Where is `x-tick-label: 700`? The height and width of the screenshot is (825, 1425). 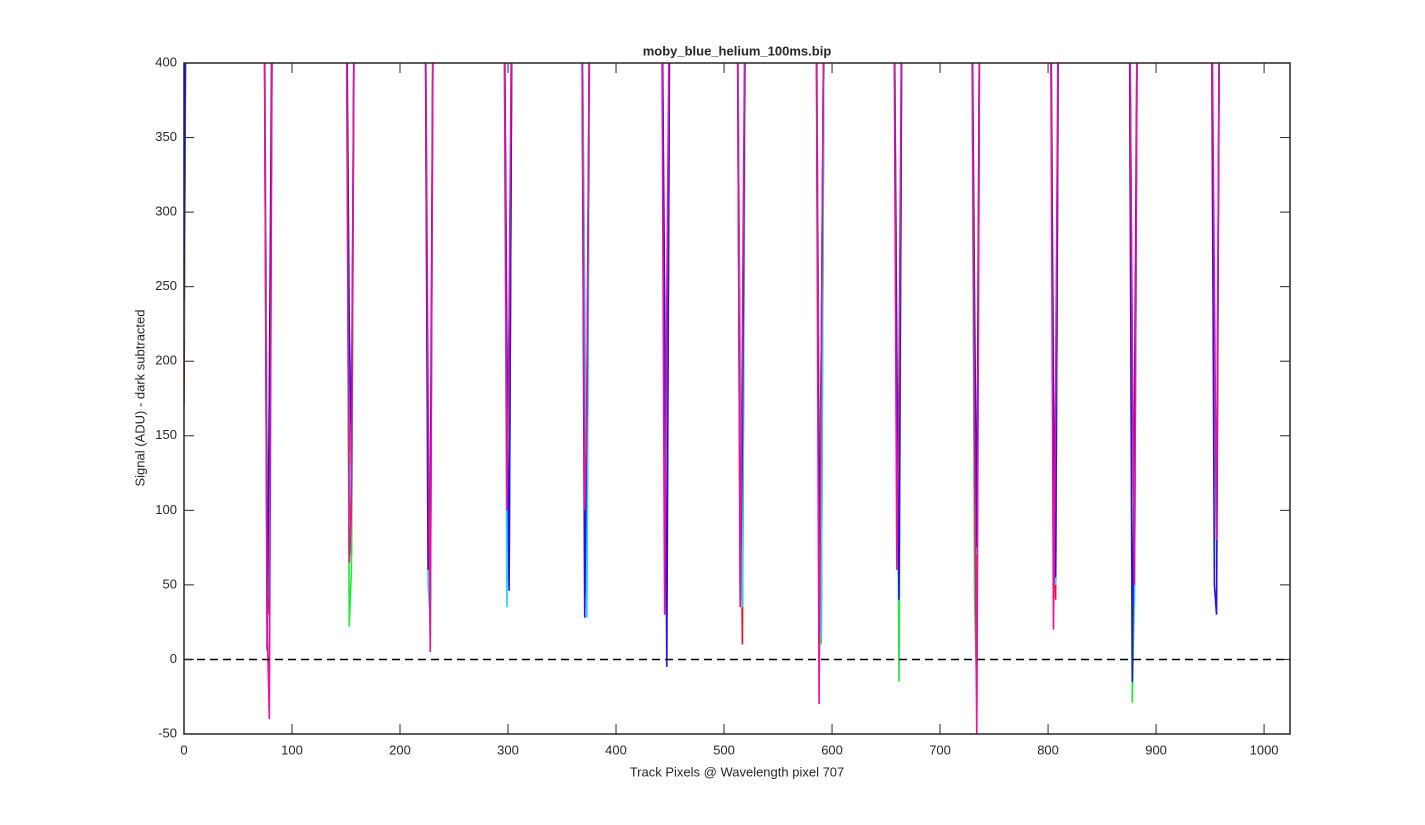 x-tick-label: 700 is located at coordinates (940, 749).